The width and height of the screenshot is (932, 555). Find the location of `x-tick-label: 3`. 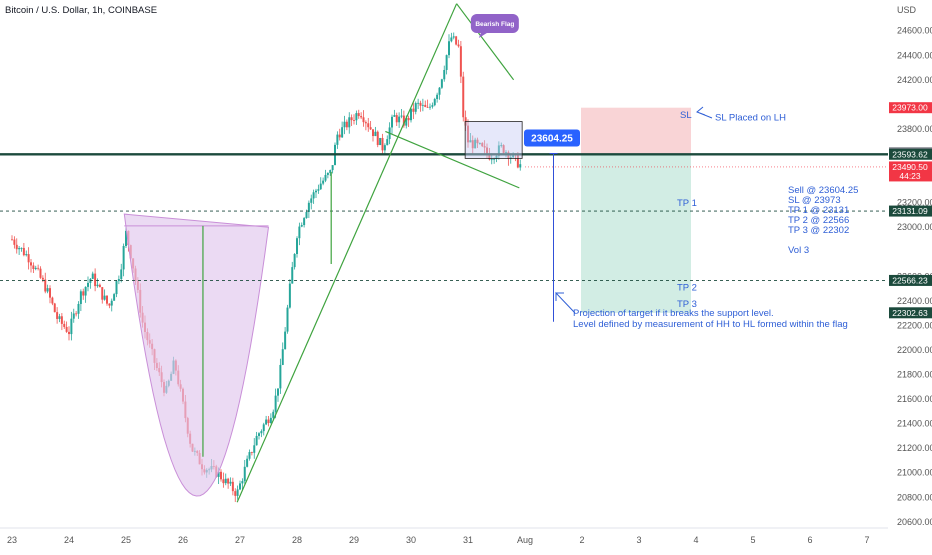

x-tick-label: 3 is located at coordinates (638, 540).